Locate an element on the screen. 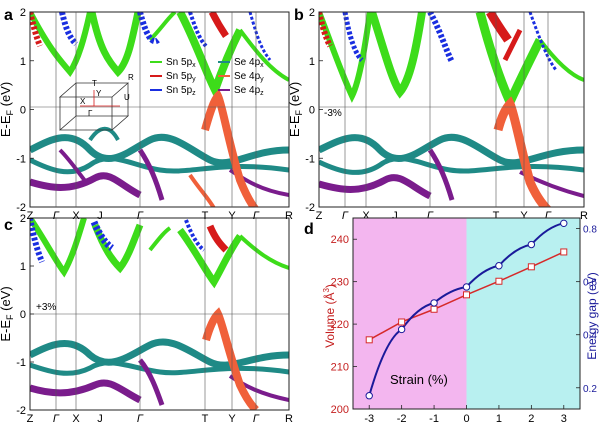 The height and width of the screenshot is (426, 600). kpoint-label-a: T is located at coordinates (205, 216).